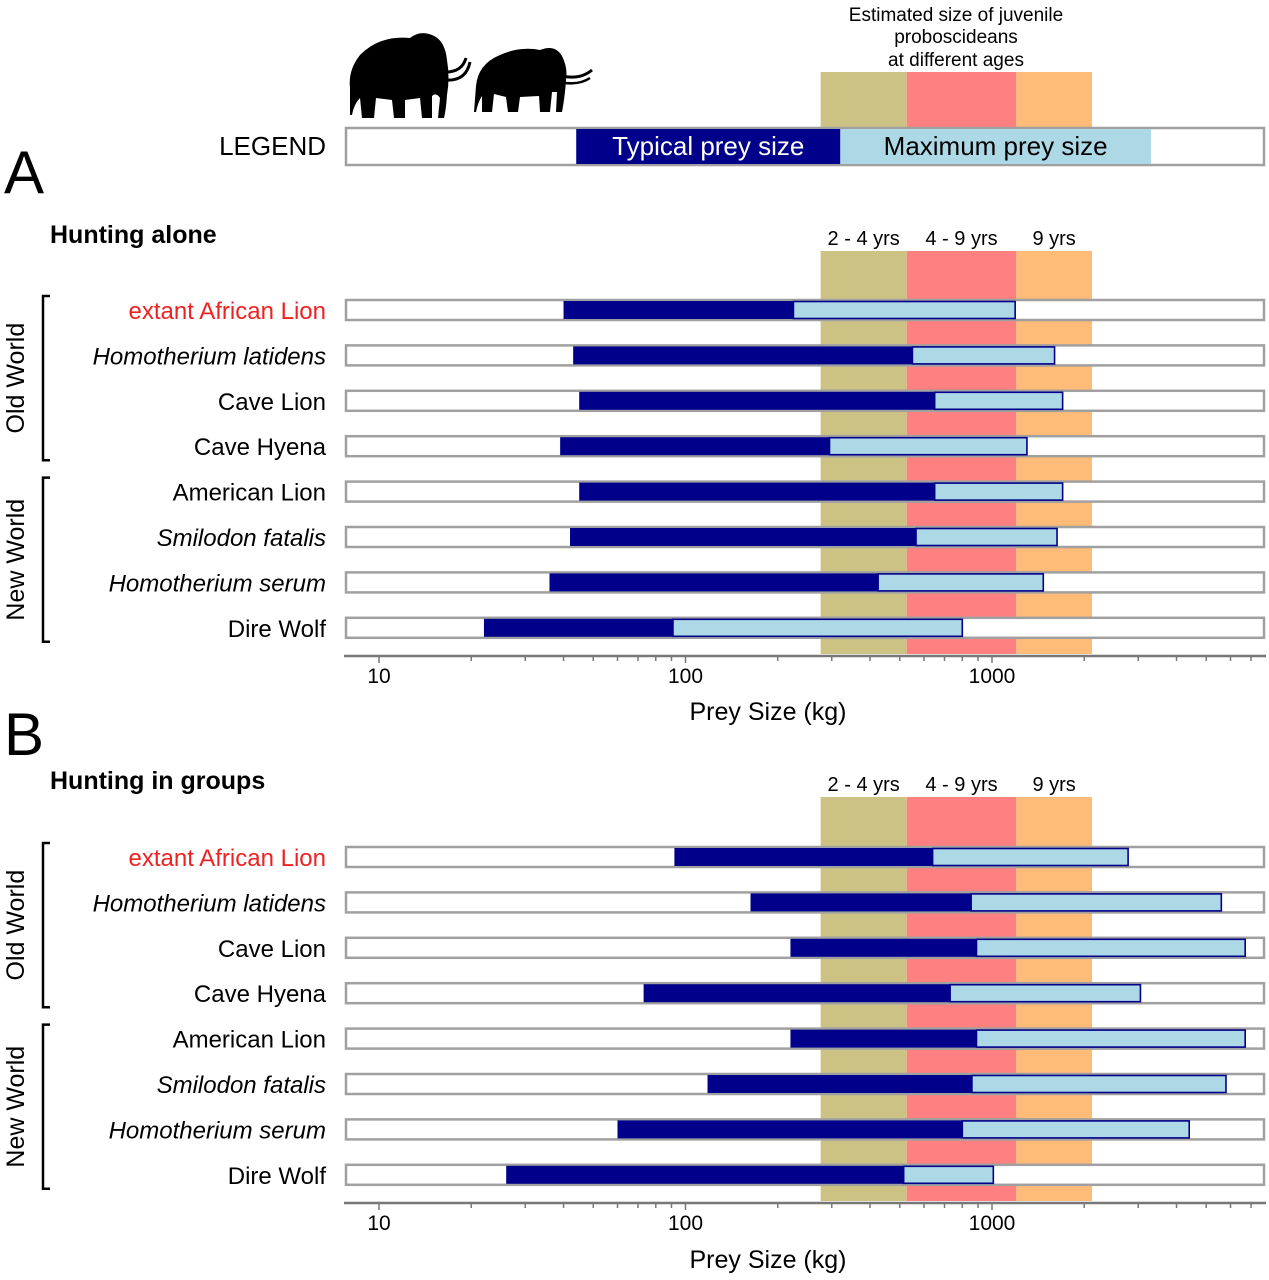 The height and width of the screenshot is (1280, 1269). Describe the element at coordinates (864, 239) in the screenshot. I see `age-band-label: 2 - 4 yrs` at that location.